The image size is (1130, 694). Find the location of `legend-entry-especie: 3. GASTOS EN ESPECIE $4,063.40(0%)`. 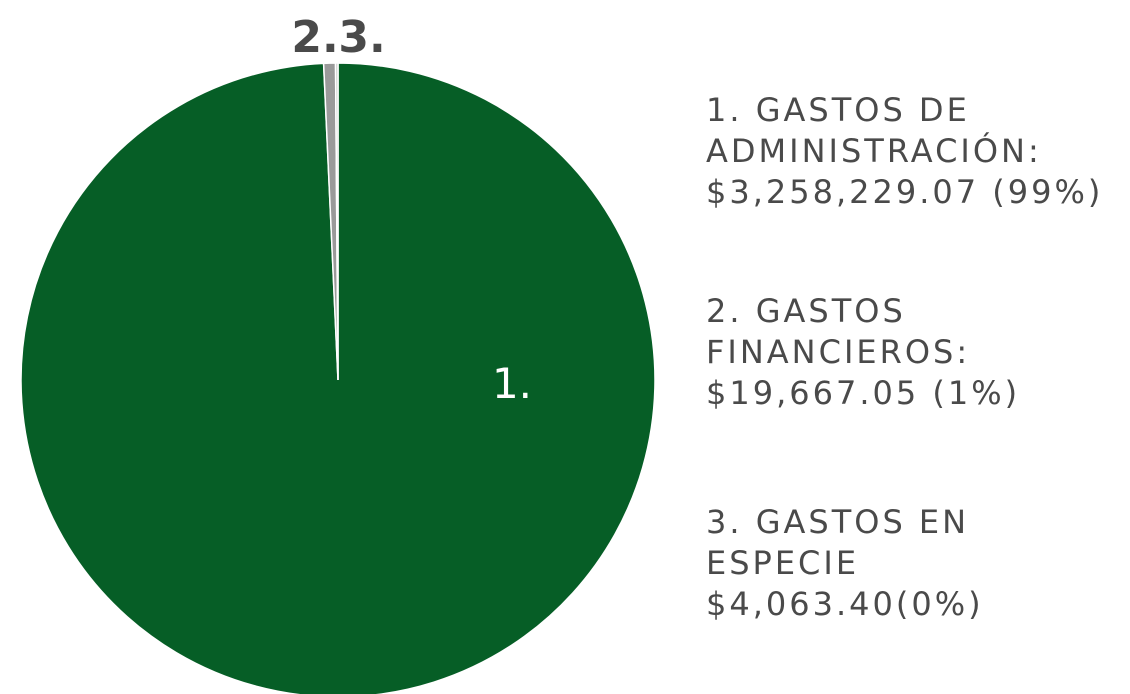

legend-entry-especie: 3. GASTOS EN ESPECIE $4,063.40(0%) is located at coordinates (916, 563).